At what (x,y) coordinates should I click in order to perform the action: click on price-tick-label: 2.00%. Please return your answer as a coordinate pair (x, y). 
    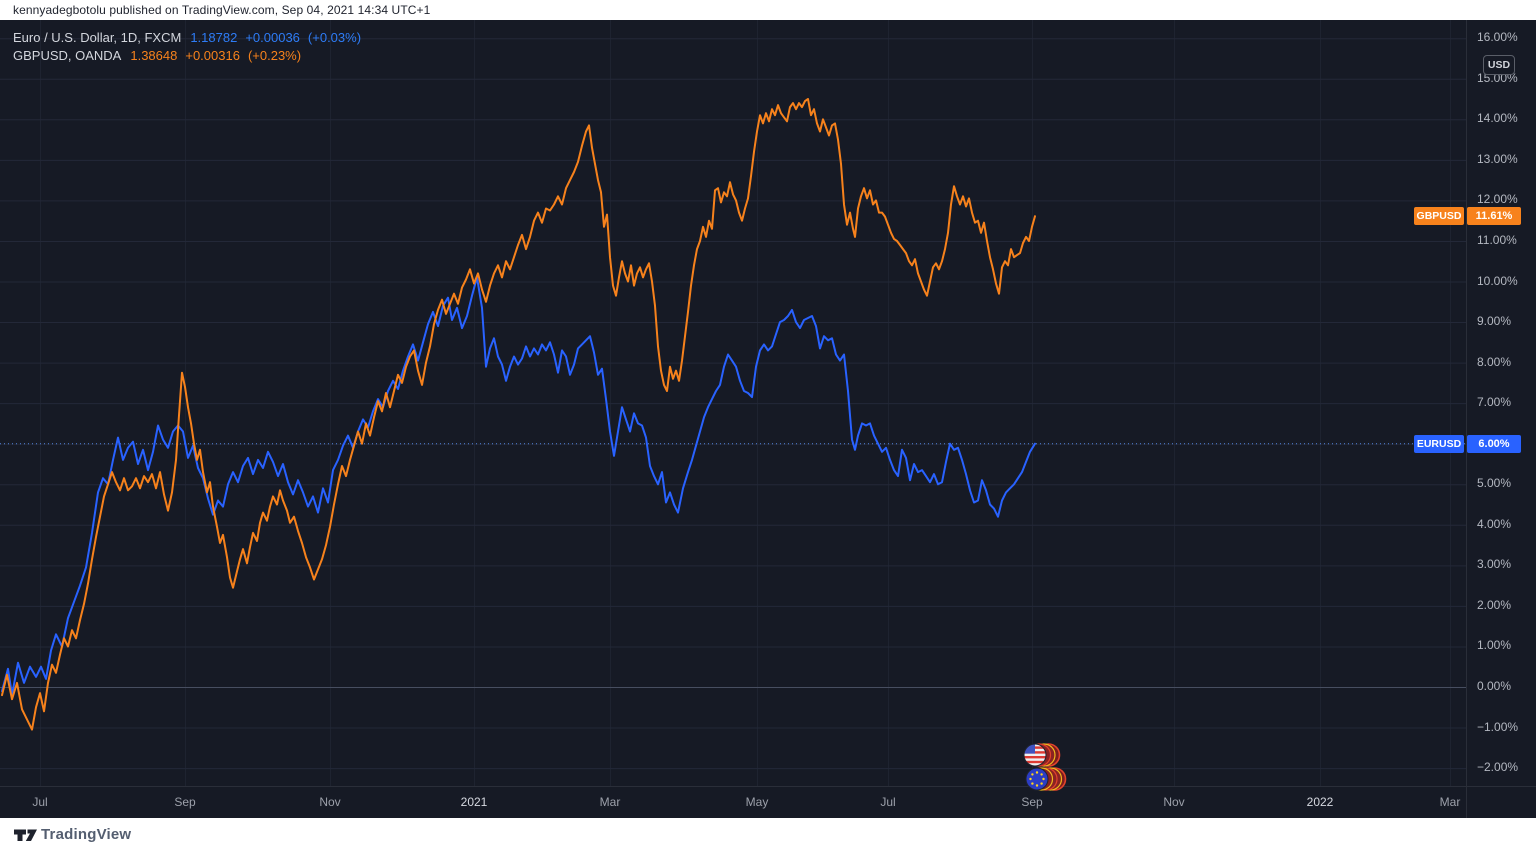
    Looking at the image, I should click on (1494, 604).